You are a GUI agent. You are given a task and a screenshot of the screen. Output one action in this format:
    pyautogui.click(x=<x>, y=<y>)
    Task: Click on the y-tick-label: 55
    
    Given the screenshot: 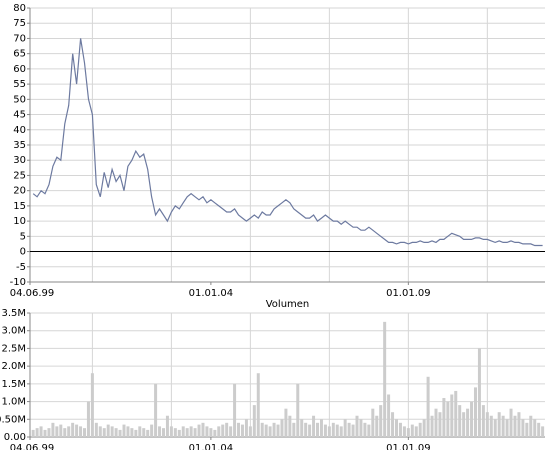 What is the action you would take?
    pyautogui.click(x=19, y=84)
    